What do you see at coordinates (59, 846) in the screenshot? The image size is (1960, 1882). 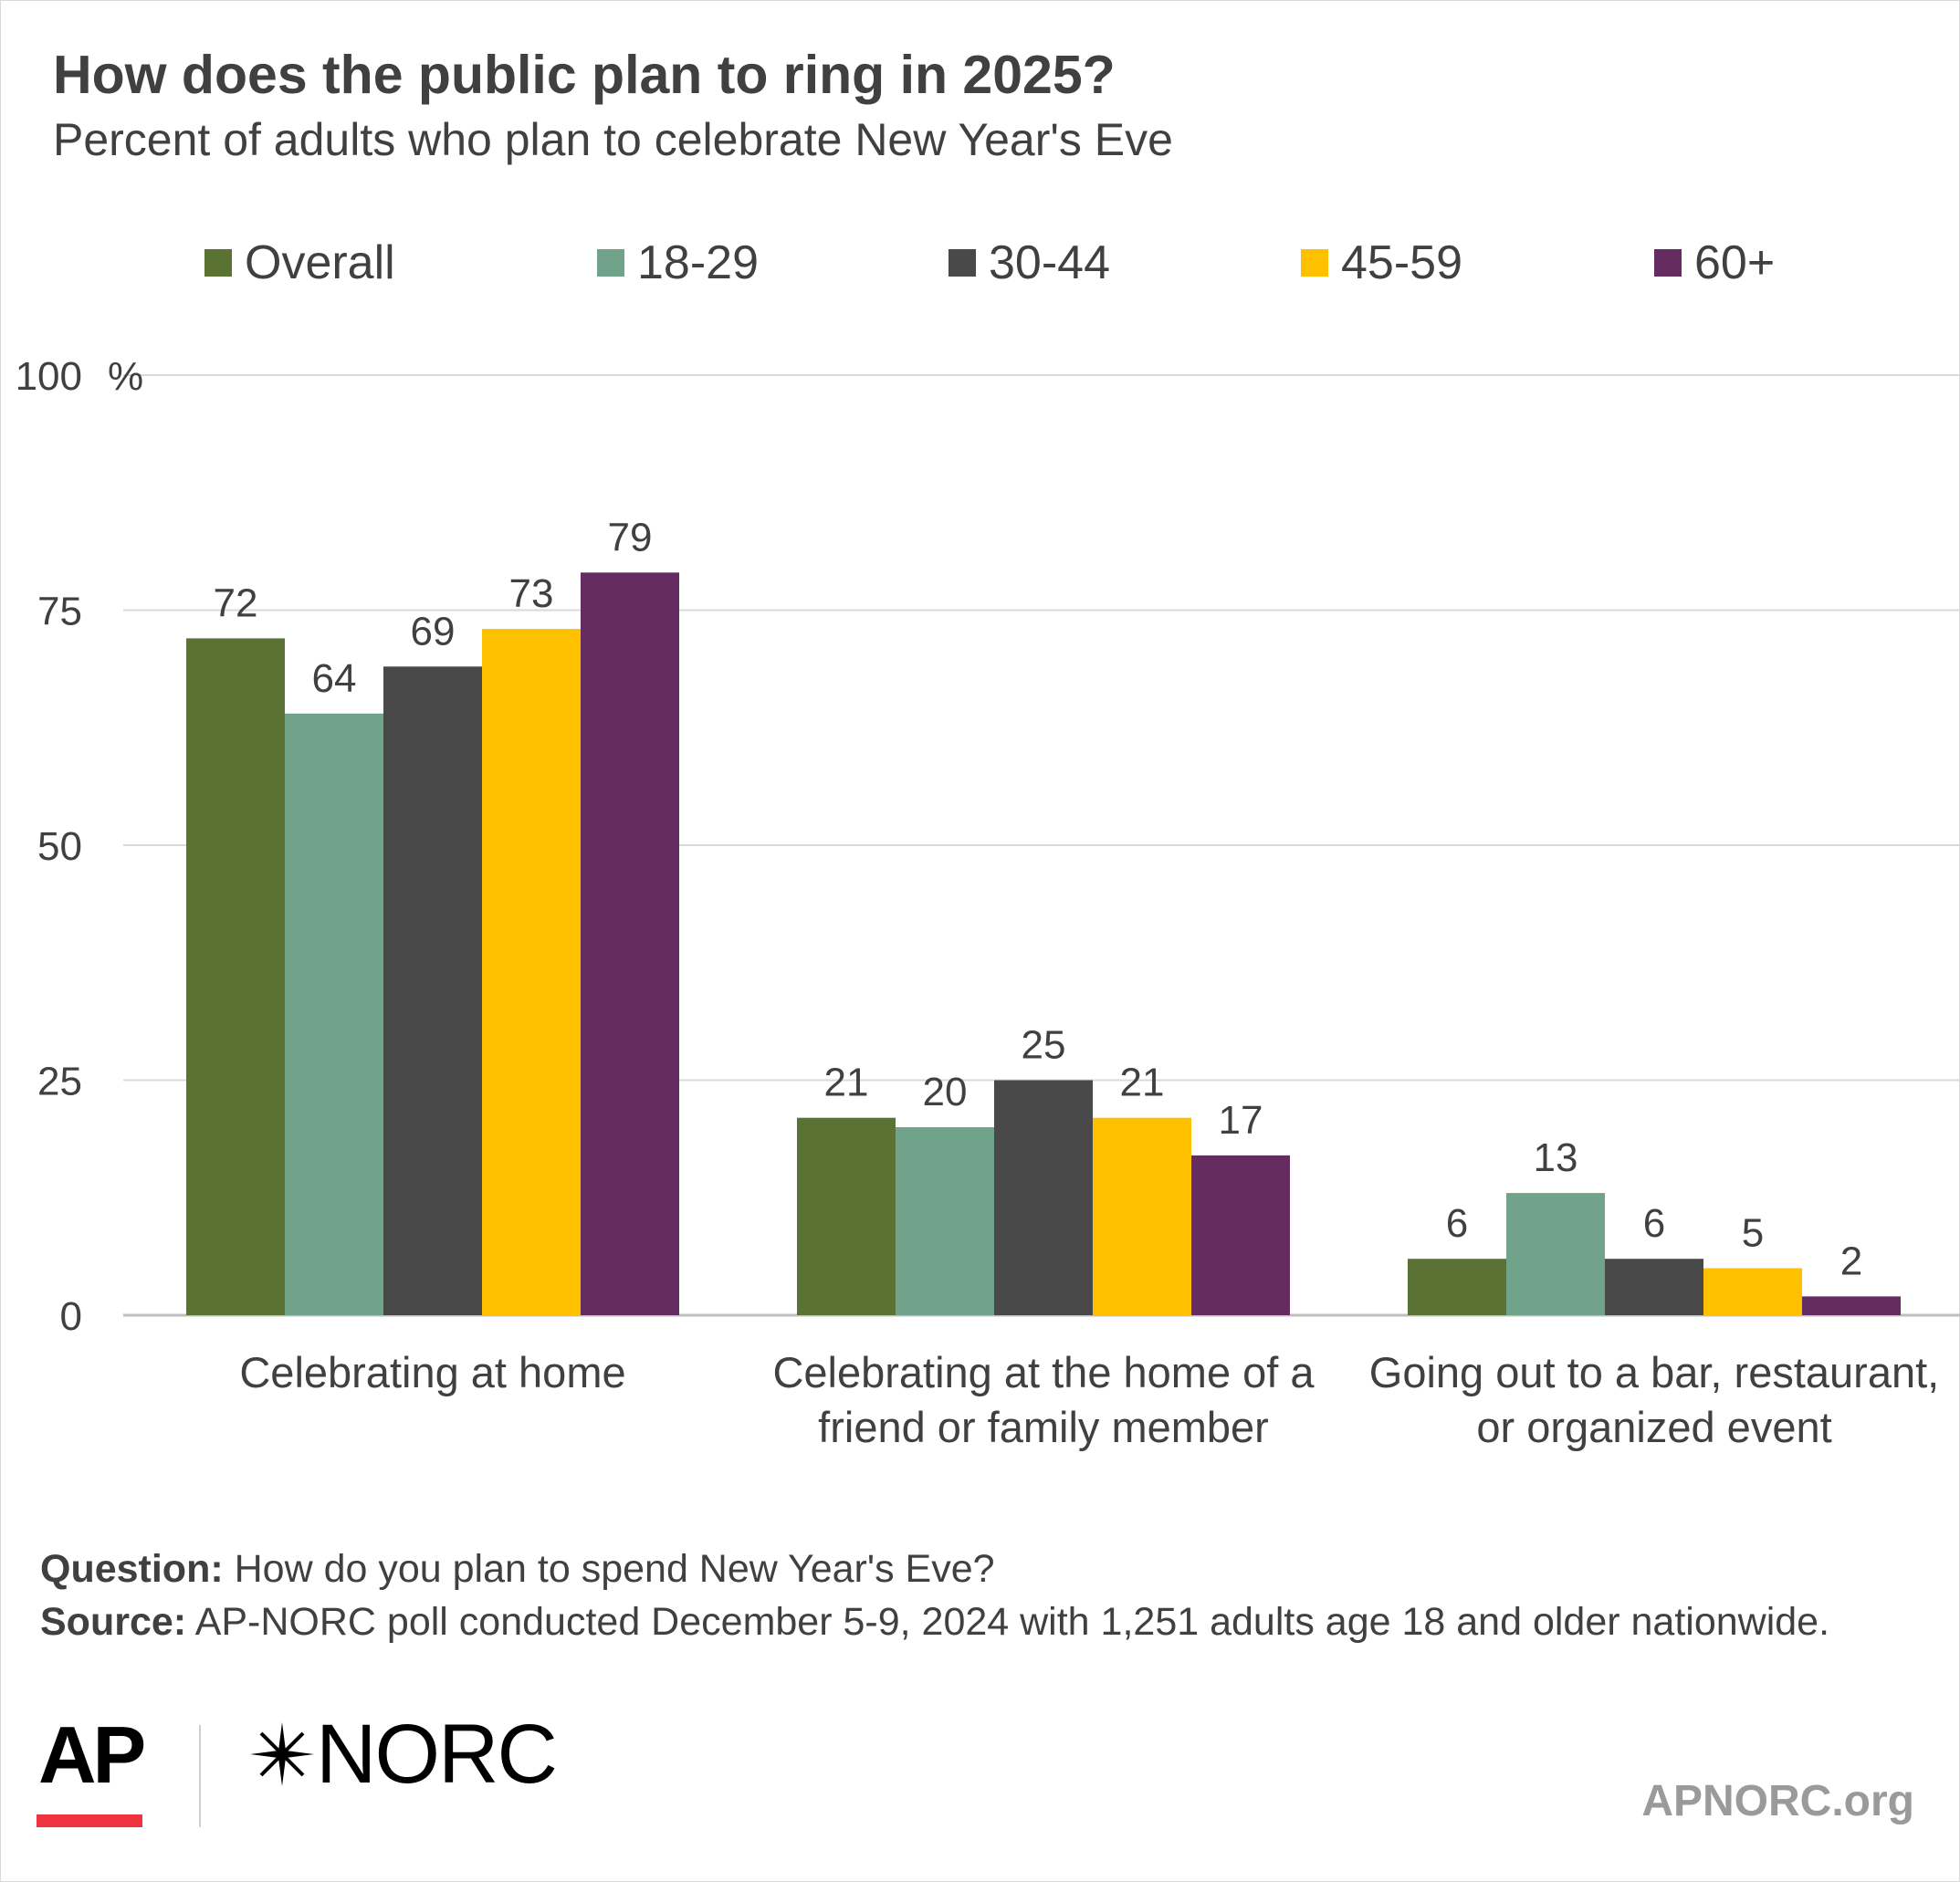 I see `y-tick-label: 50` at bounding box center [59, 846].